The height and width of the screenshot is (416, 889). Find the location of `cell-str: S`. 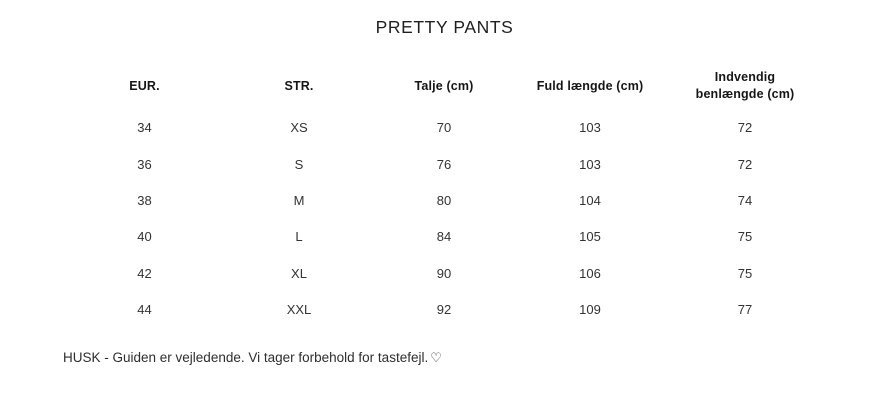

cell-str: S is located at coordinates (299, 164).